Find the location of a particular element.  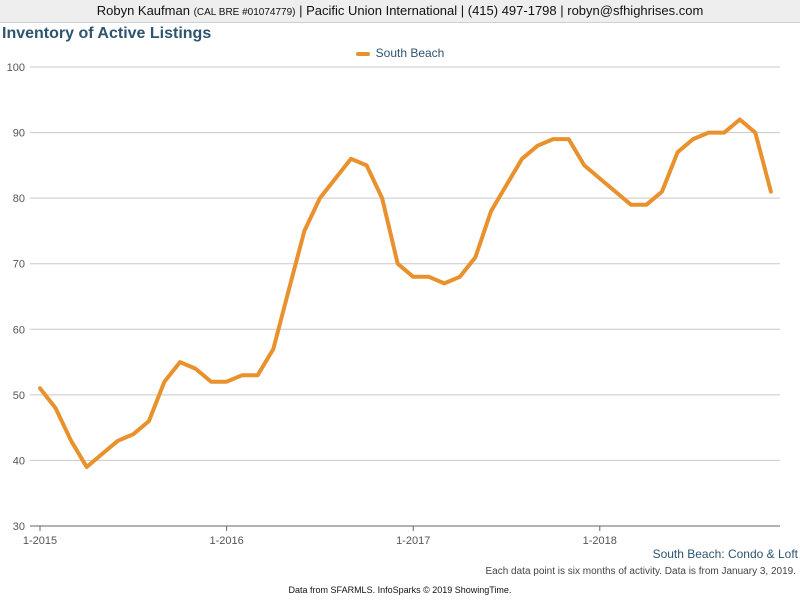

y-tick-label: 60 is located at coordinates (19, 330).